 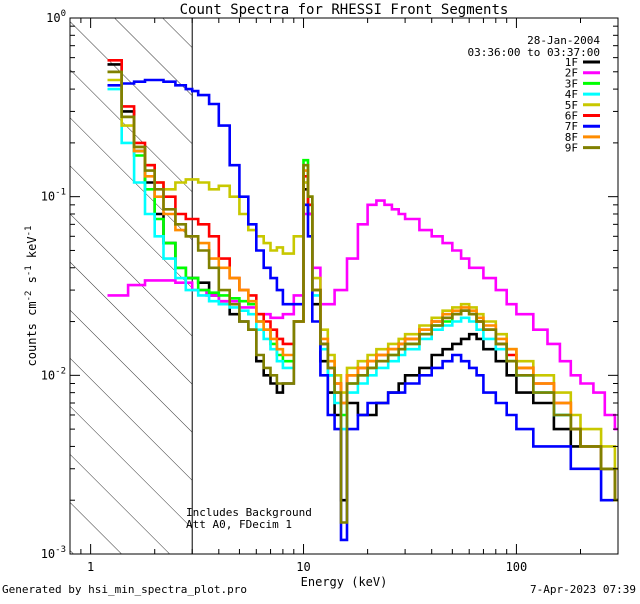 What do you see at coordinates (571, 94) in the screenshot?
I see `legend-label-4F: 4F` at bounding box center [571, 94].